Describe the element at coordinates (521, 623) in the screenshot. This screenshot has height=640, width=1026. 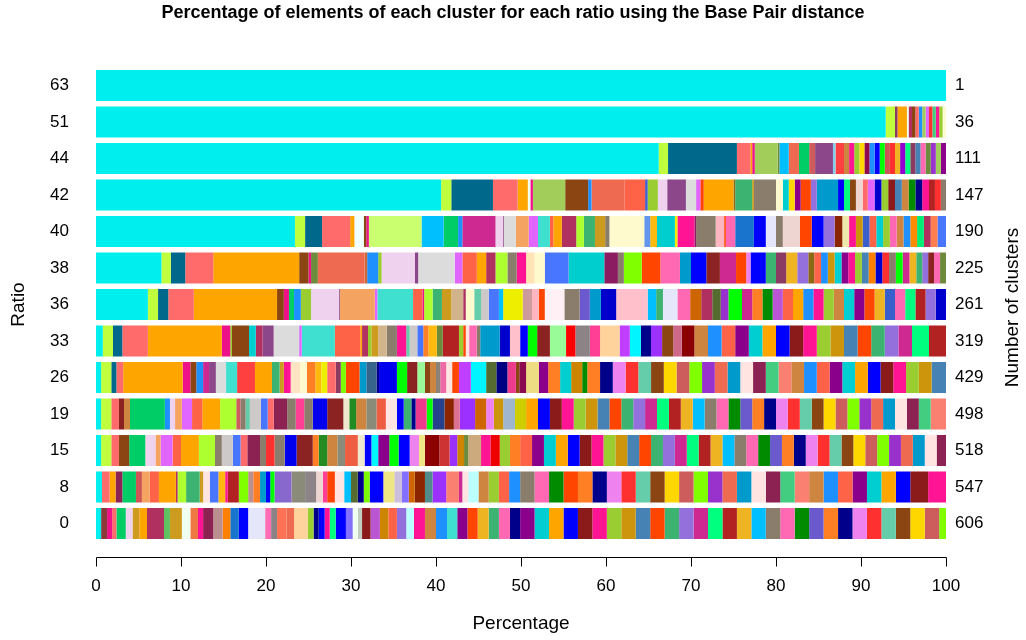
I see `x-axis-title: Percentage` at that location.